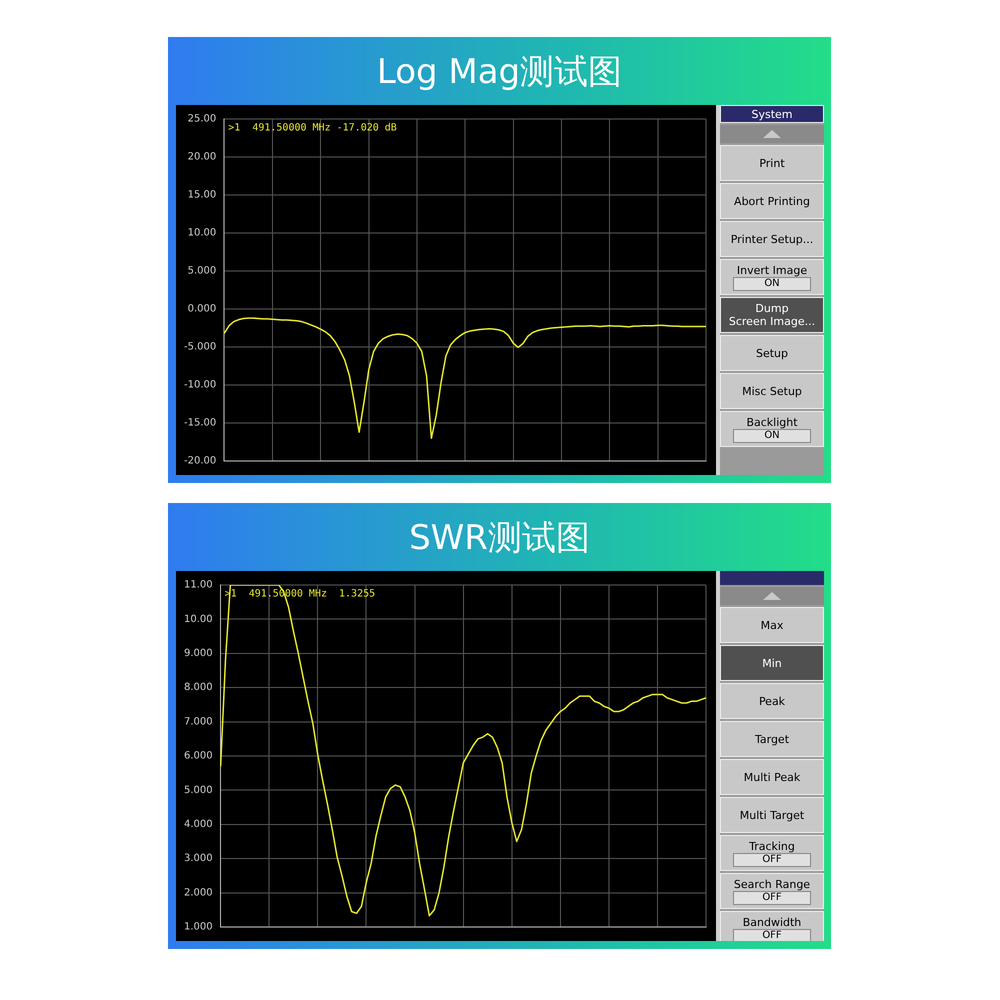 This screenshot has height=1000, width=1000. What do you see at coordinates (499, 538) in the screenshot?
I see `chart-title: SWR测试图` at bounding box center [499, 538].